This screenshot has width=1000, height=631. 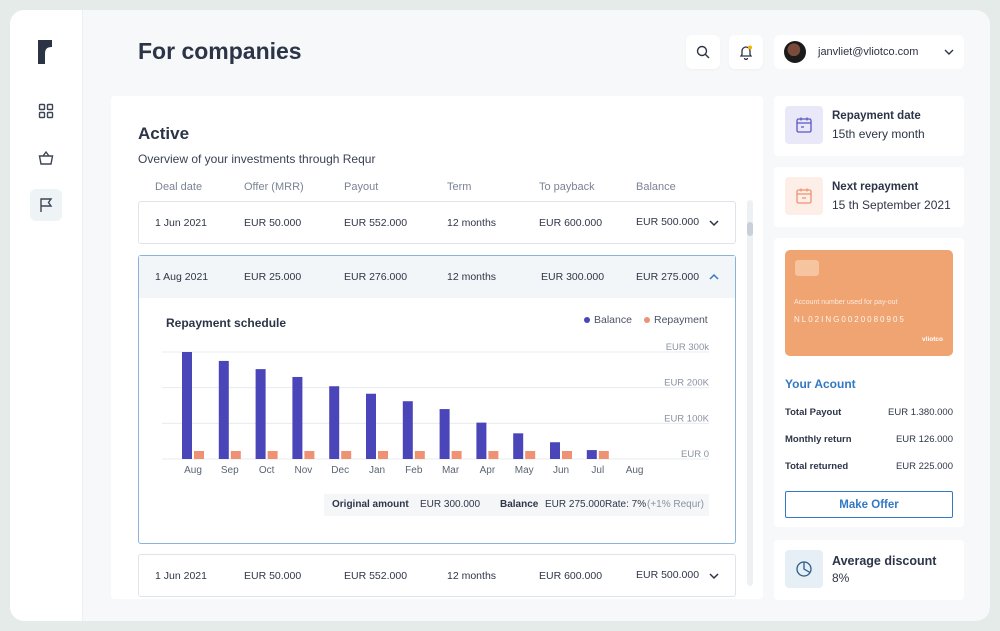 I want to click on col-term: Term, so click(x=459, y=187).